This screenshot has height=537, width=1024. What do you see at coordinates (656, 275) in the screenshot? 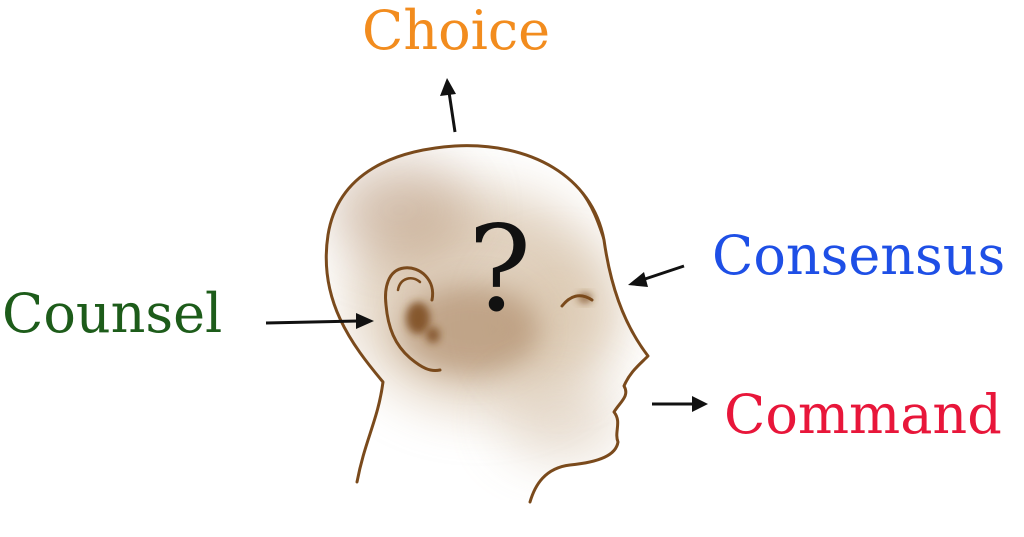
I see `arrow-from-consensus` at bounding box center [656, 275].